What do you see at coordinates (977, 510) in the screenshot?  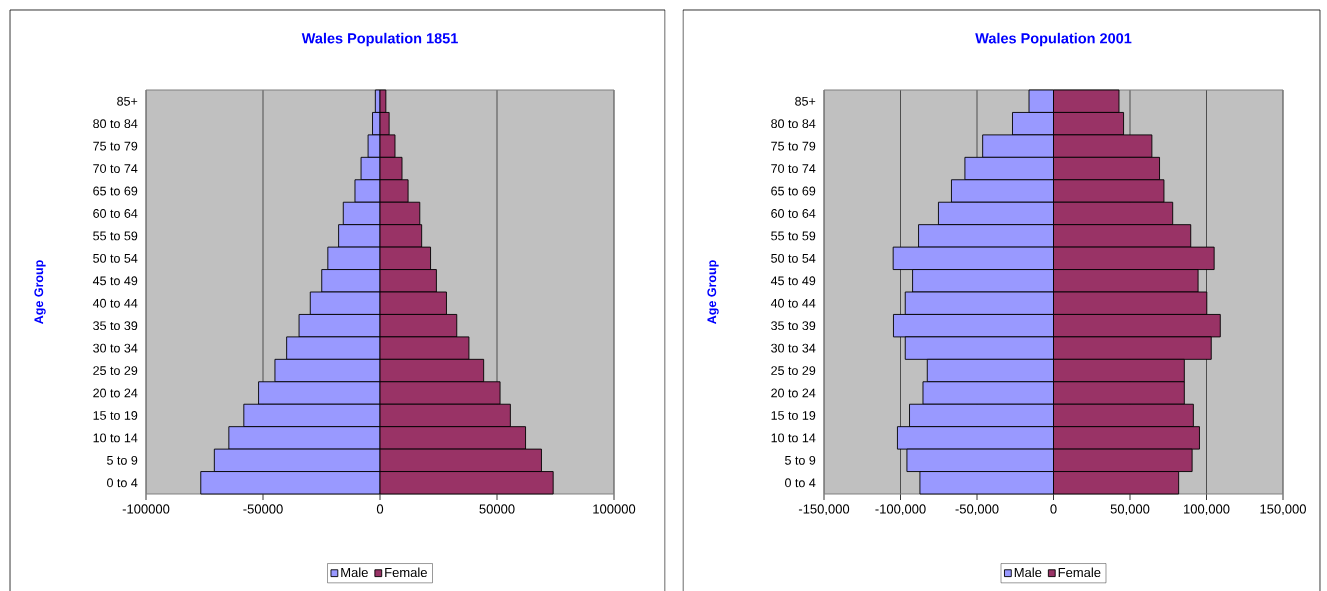 I see `x-tick-label: -50,000` at bounding box center [977, 510].